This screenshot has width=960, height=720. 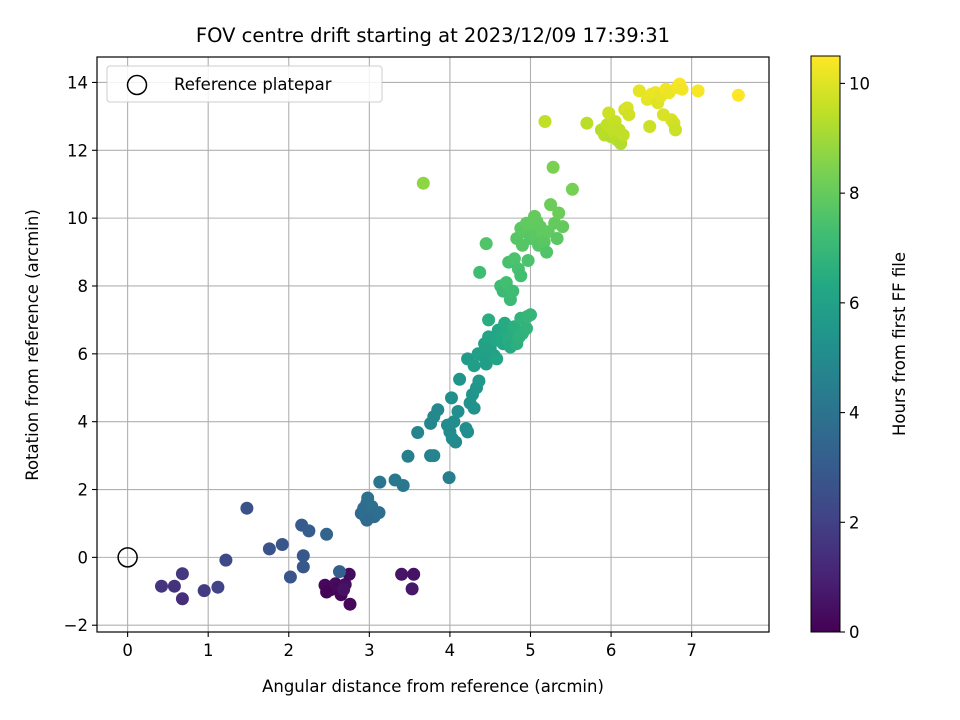 I want to click on y-tick-label: 8, so click(x=83, y=286).